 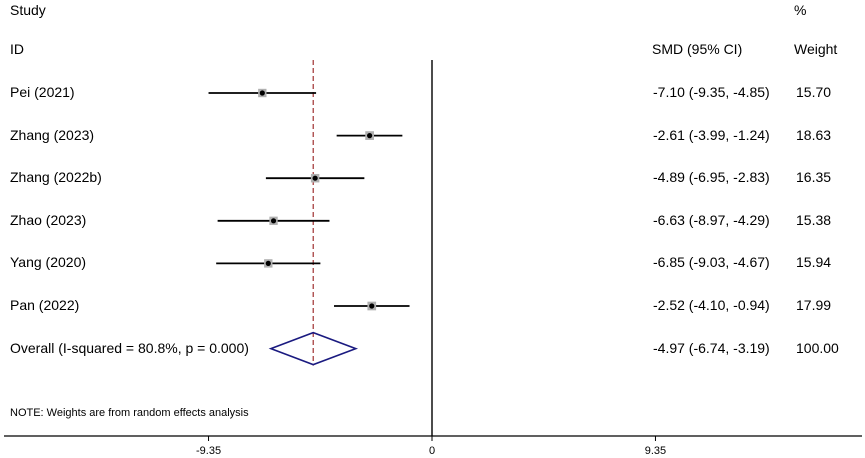 I want to click on weight-header: Weight, so click(x=816, y=49).